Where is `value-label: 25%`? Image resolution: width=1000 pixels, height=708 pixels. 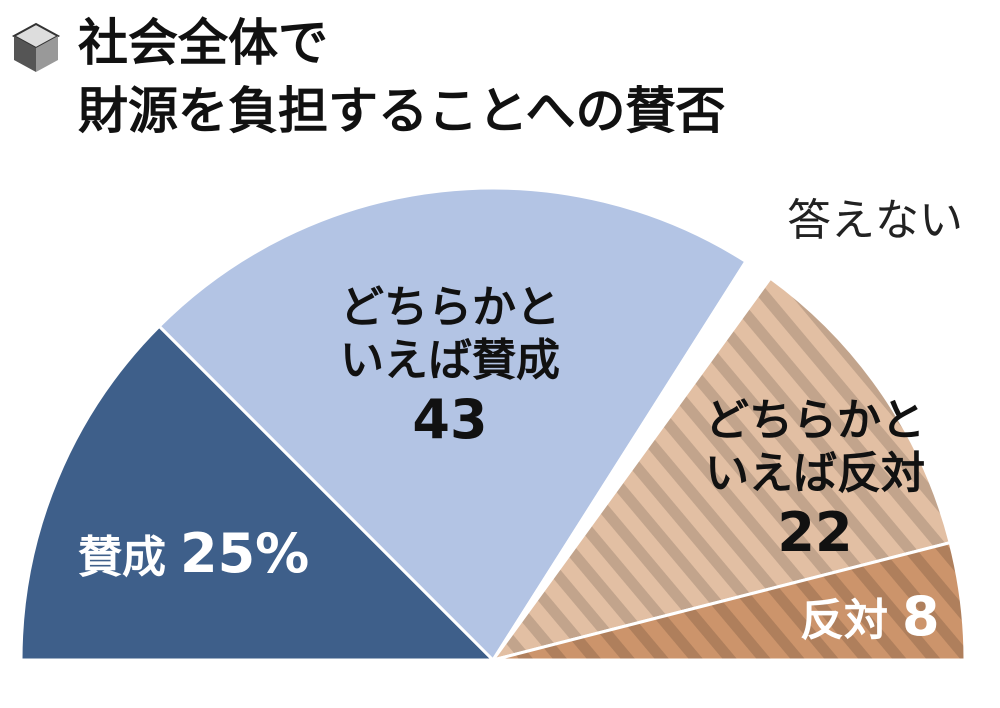 value-label: 25% is located at coordinates (245, 553).